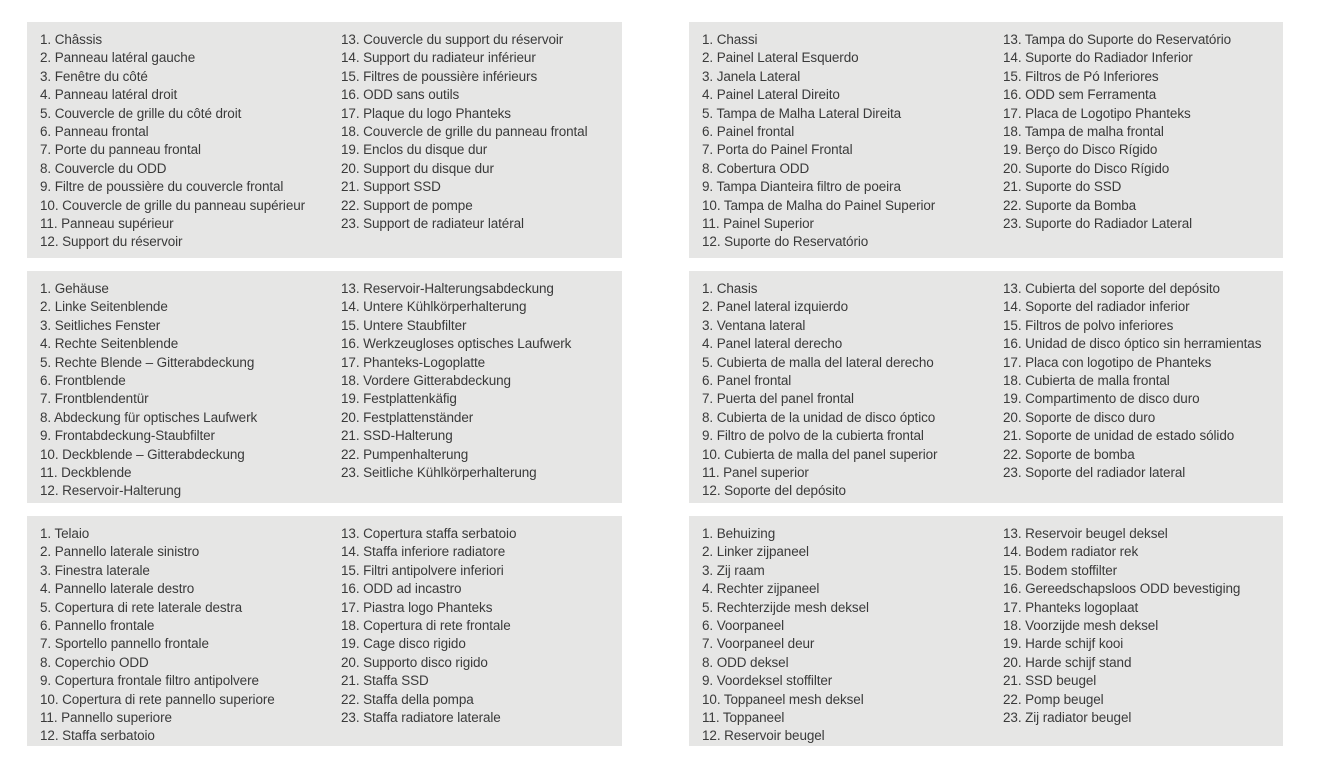  I want to click on parts-list-item: 22. Suporte da Bomba, so click(1070, 205).